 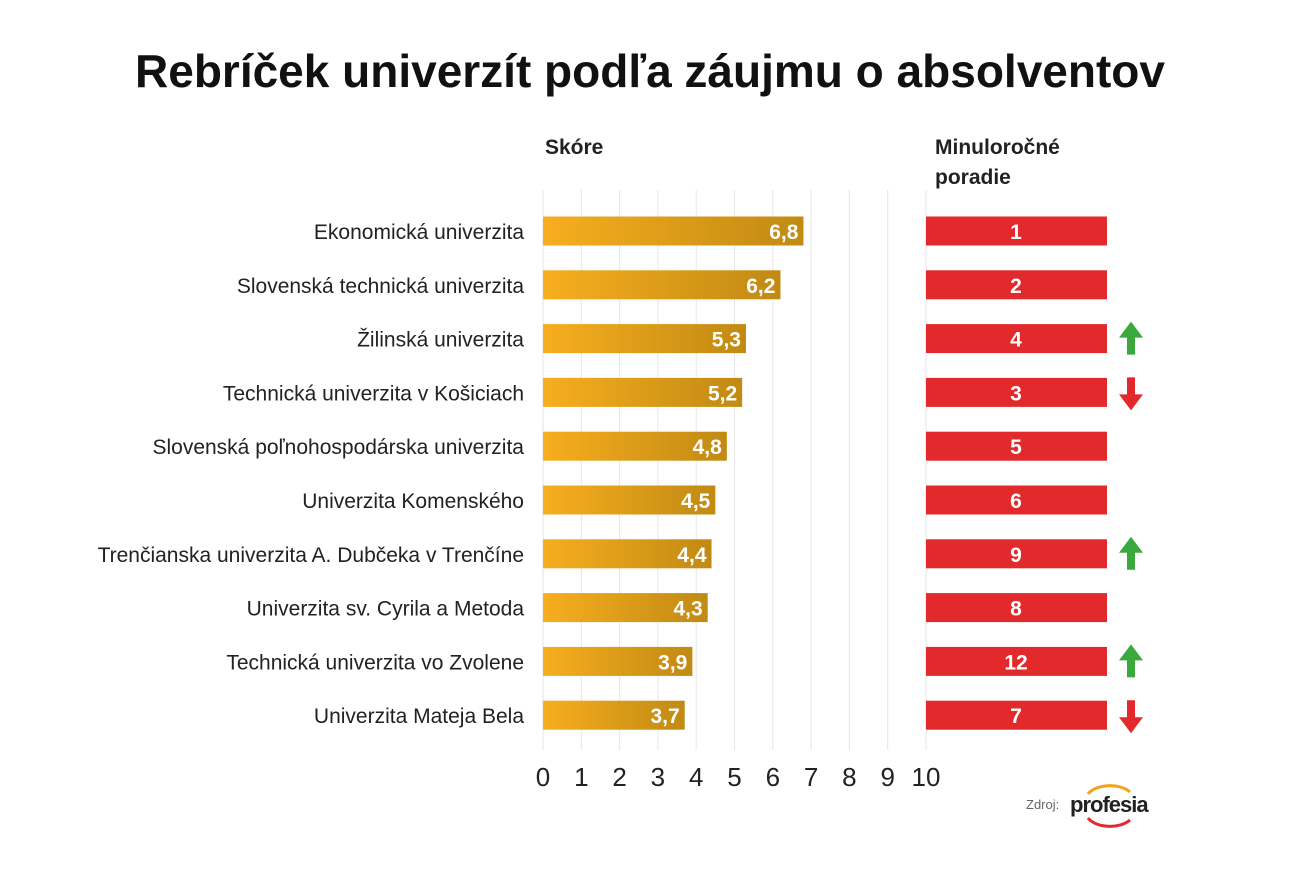 What do you see at coordinates (887, 777) in the screenshot?
I see `x-tick-label: 9` at bounding box center [887, 777].